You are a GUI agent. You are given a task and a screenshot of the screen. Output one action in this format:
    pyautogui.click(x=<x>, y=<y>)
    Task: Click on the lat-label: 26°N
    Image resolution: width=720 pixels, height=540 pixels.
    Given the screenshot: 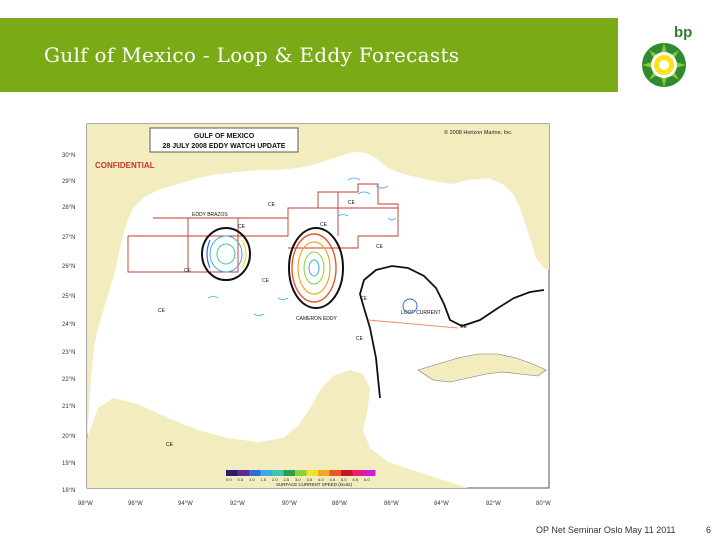 What is the action you would take?
    pyautogui.click(x=68, y=267)
    